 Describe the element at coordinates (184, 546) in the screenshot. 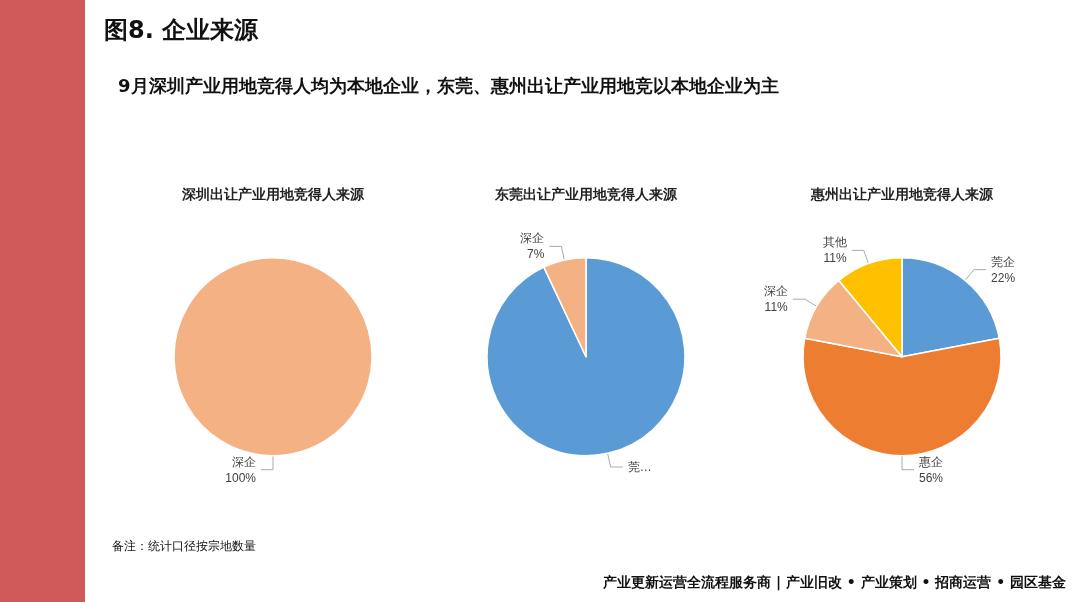

I see `text: 备注：统计口径按宗地数量` at that location.